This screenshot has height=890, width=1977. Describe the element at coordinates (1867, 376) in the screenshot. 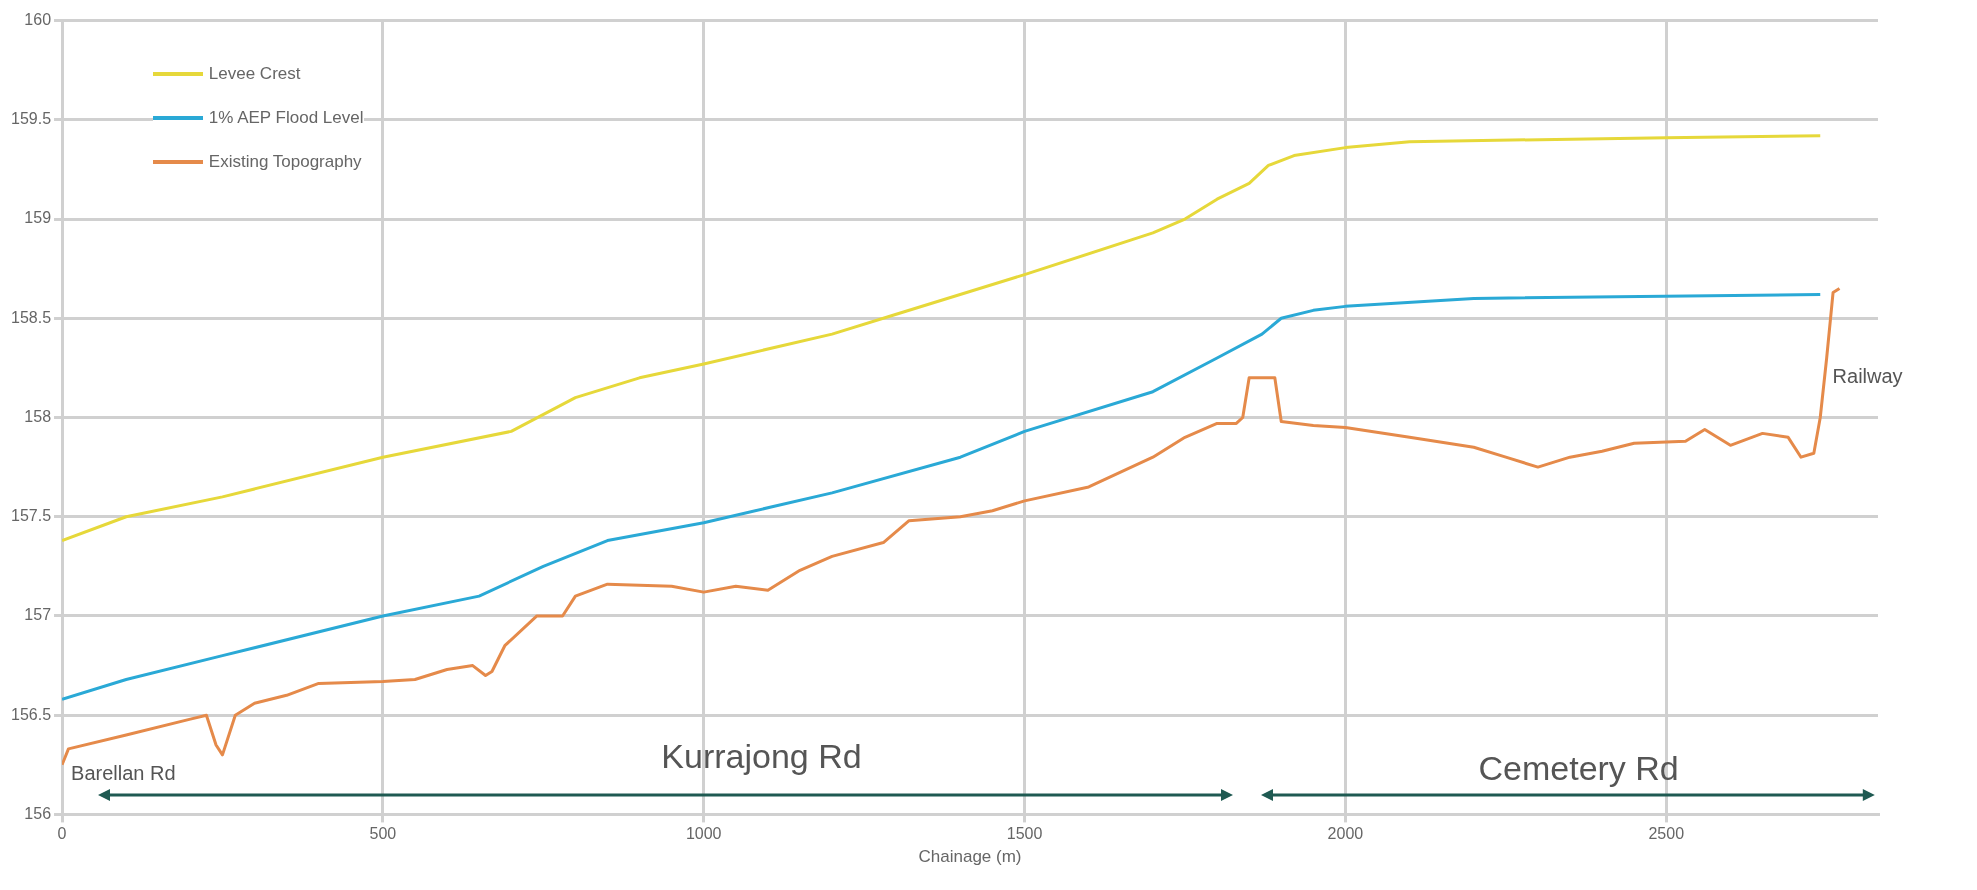

I see `annotation: Railway` at that location.